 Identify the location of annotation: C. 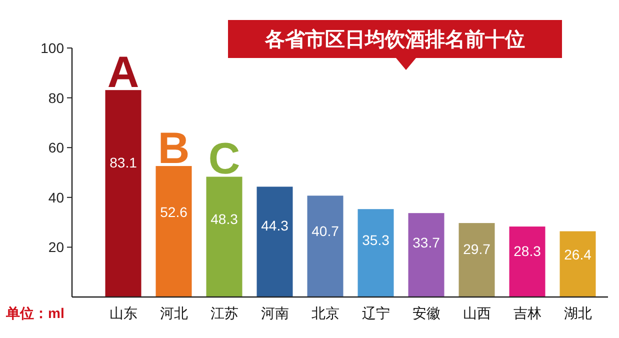
(224, 159).